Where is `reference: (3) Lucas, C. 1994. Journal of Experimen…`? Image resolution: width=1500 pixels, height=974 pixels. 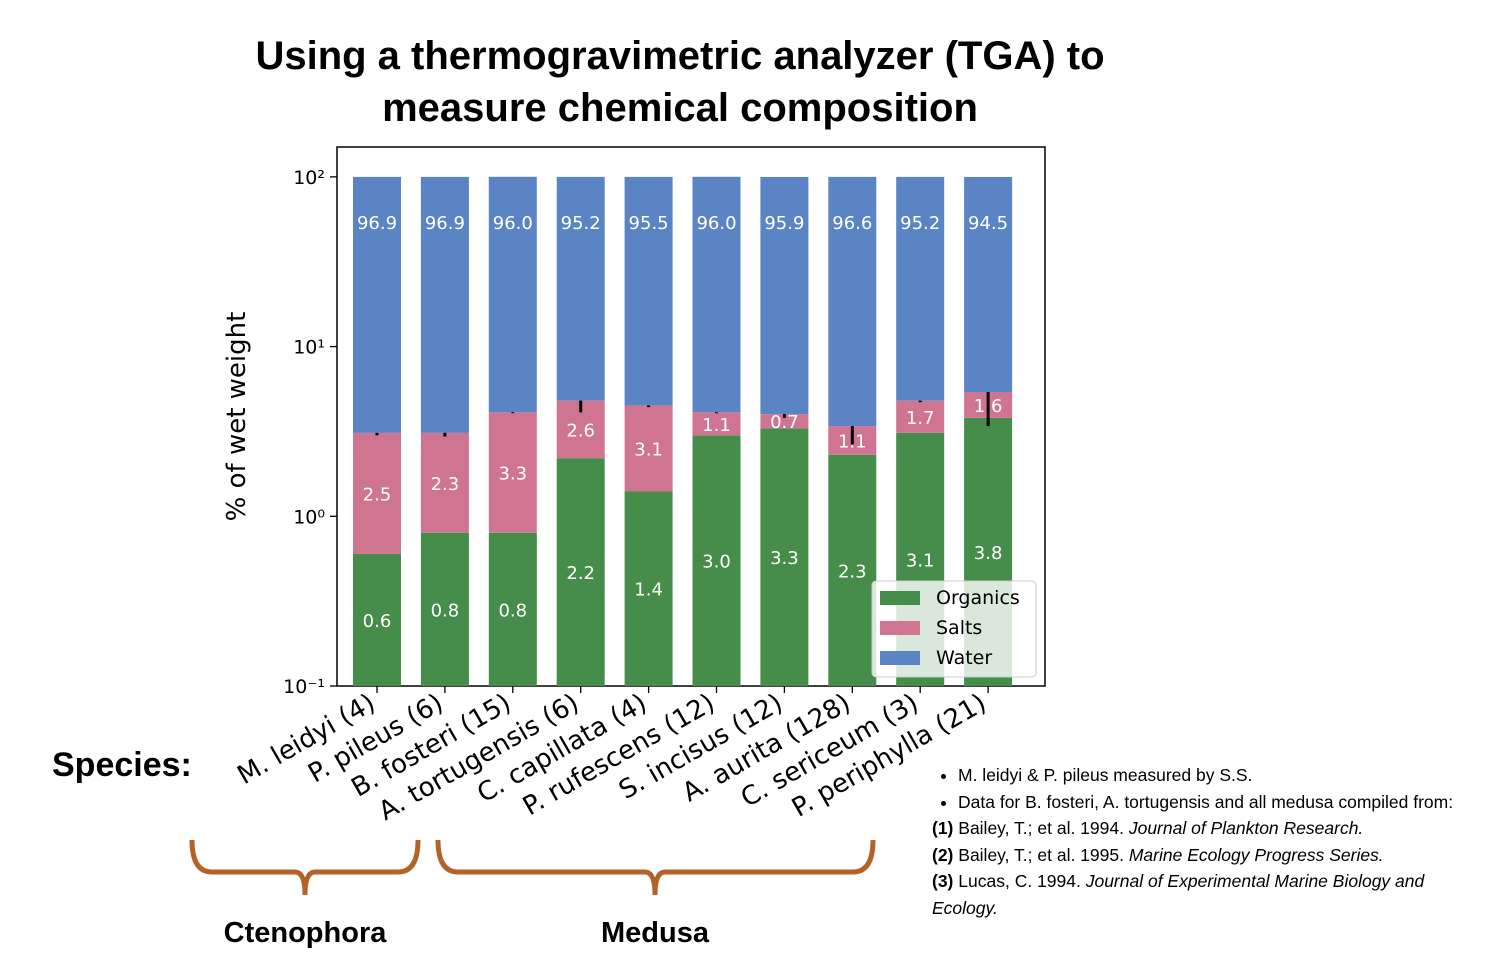
reference: (3) Lucas, C. 1994. Journal of Experimen… is located at coordinates (1212, 894).